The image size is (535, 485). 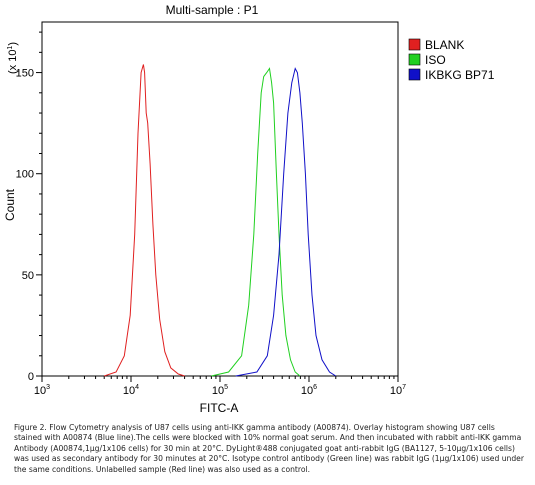 I want to click on y-tick-label: 100, so click(x=25, y=175).